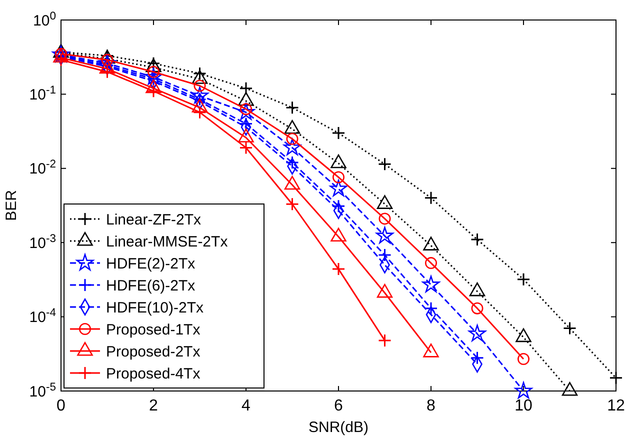  I want to click on y-tick-label: 10$^{0}$, so click(44, 20).